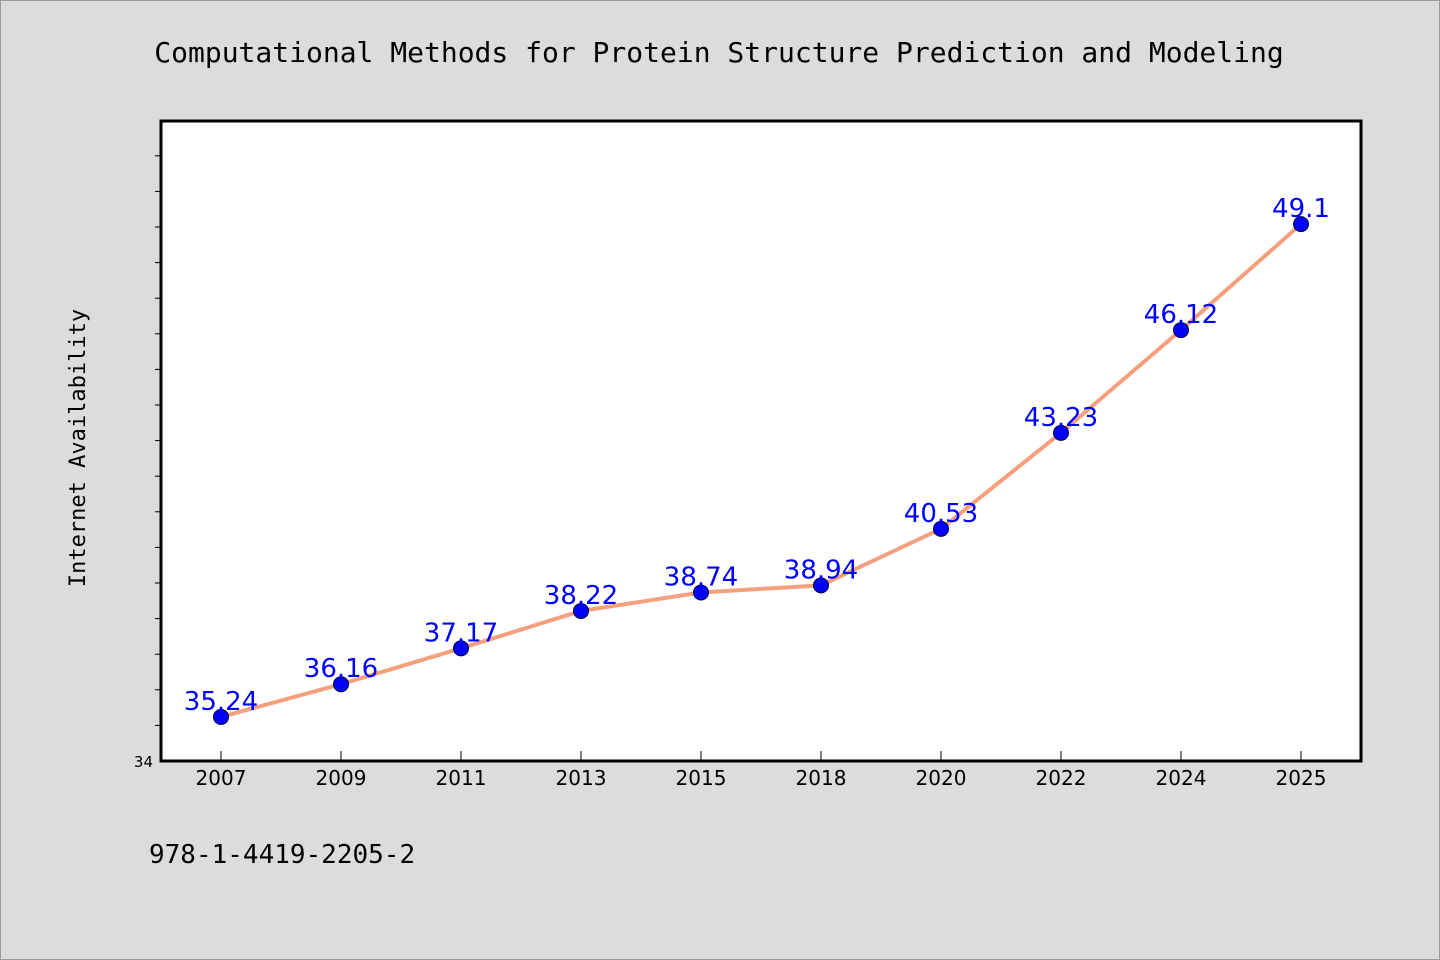  I want to click on data-label: 43.23, so click(1061, 418).